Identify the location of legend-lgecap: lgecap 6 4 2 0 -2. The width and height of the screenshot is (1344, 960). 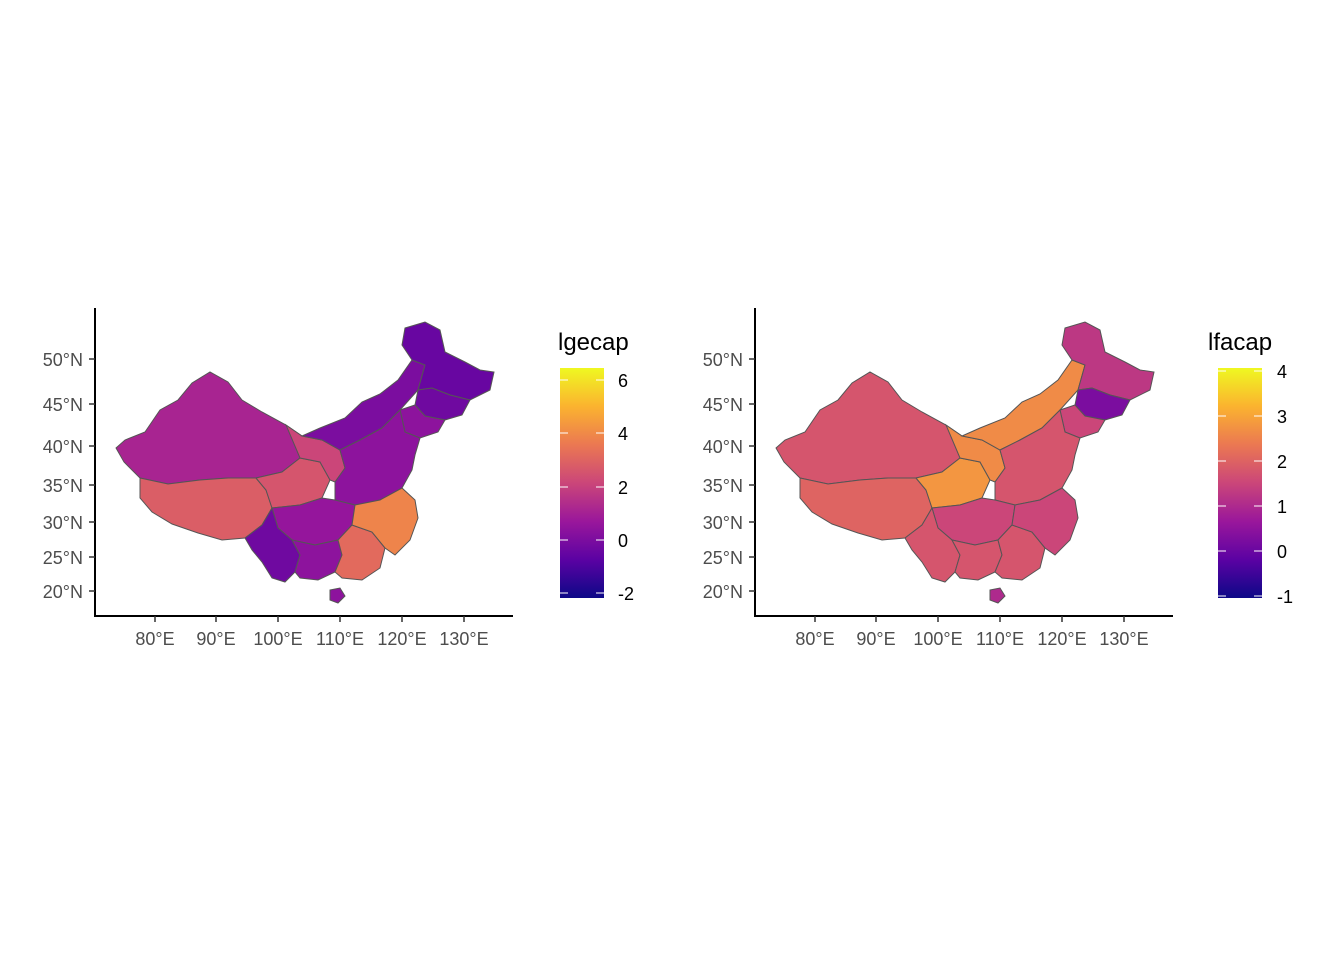
(596, 466).